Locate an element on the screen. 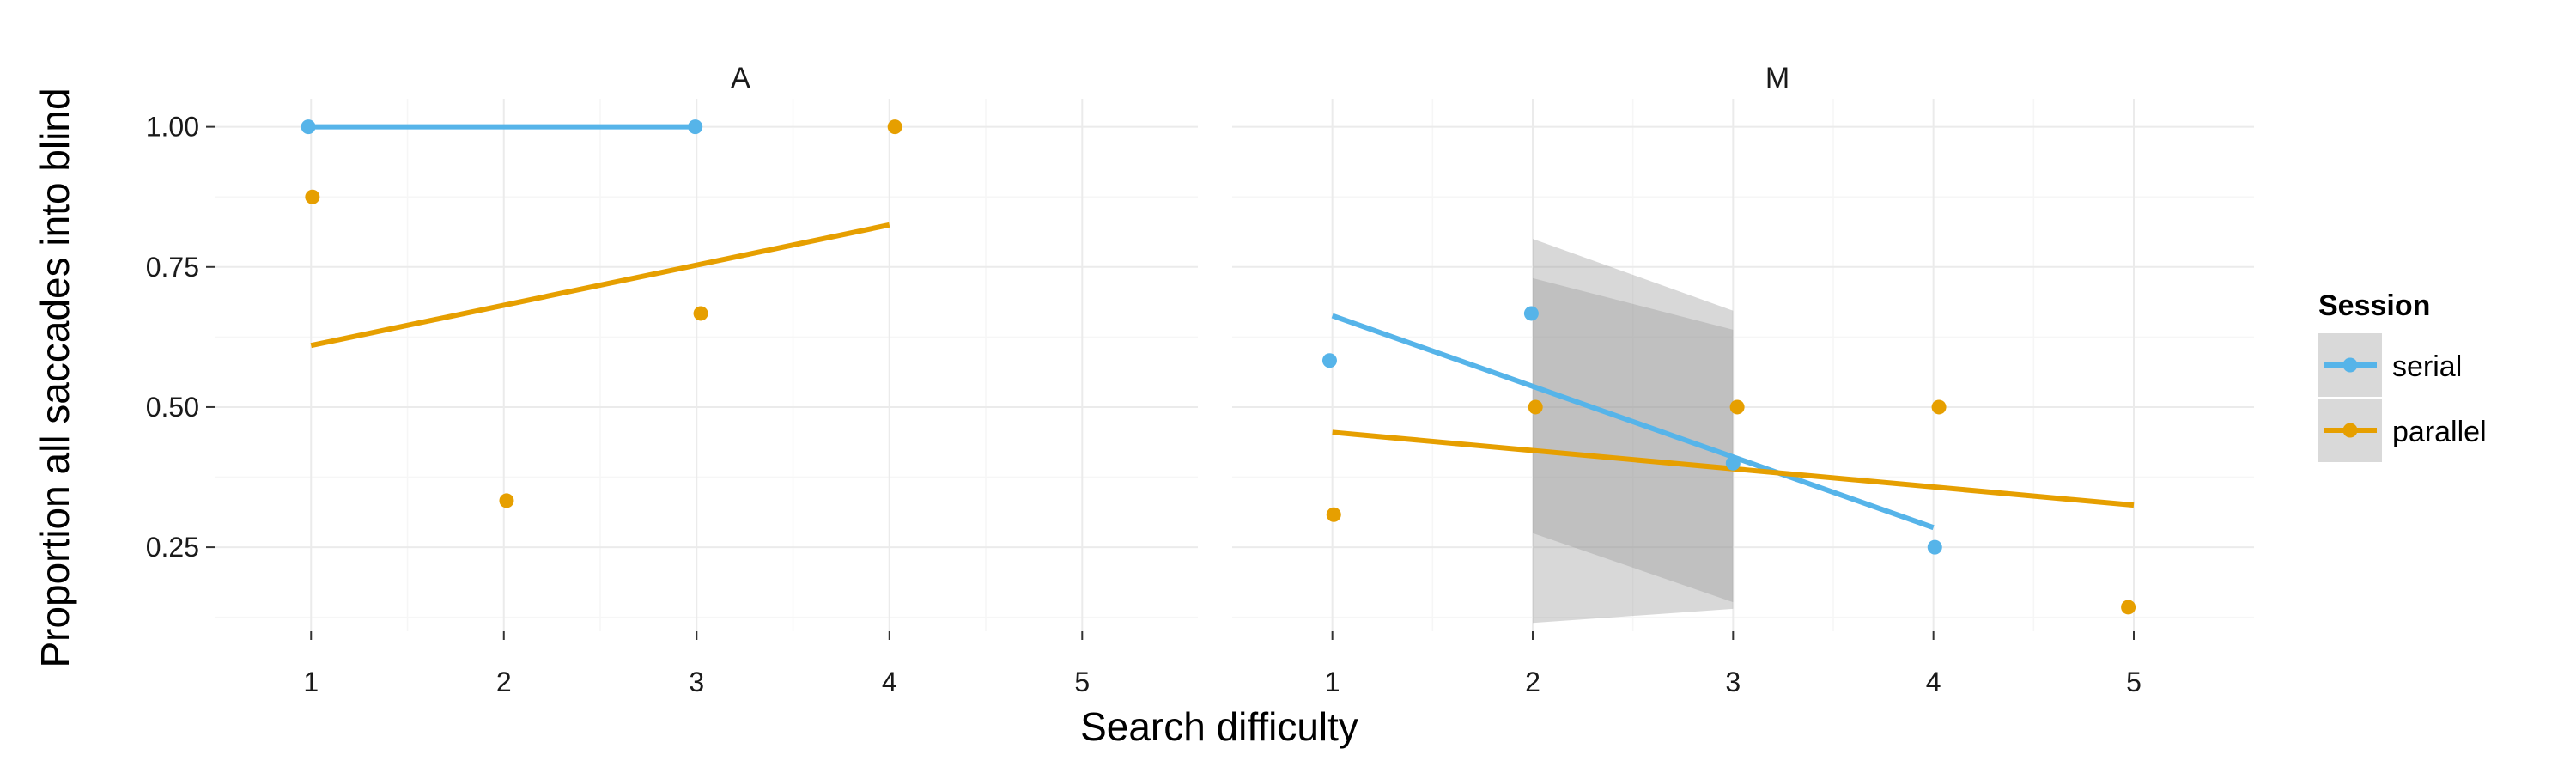  legend: Session serial parallel is located at coordinates (2402, 375).